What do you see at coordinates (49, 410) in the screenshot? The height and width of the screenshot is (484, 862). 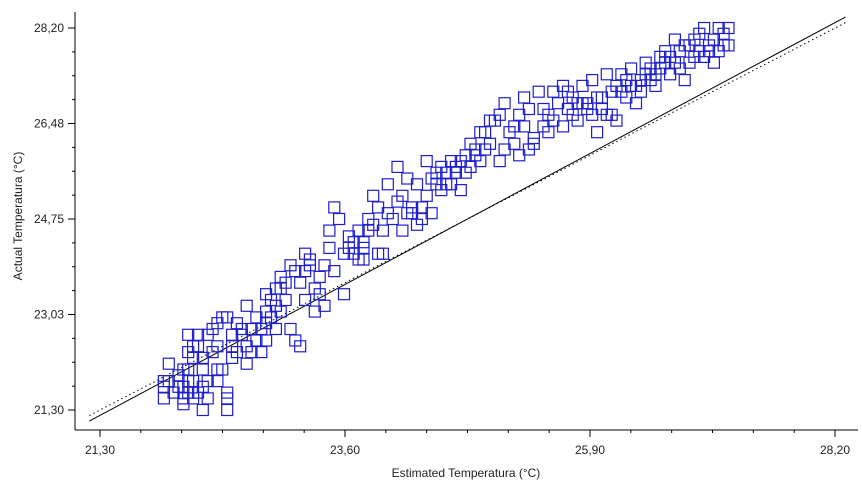 I see `y-tick-label: 21,30` at bounding box center [49, 410].